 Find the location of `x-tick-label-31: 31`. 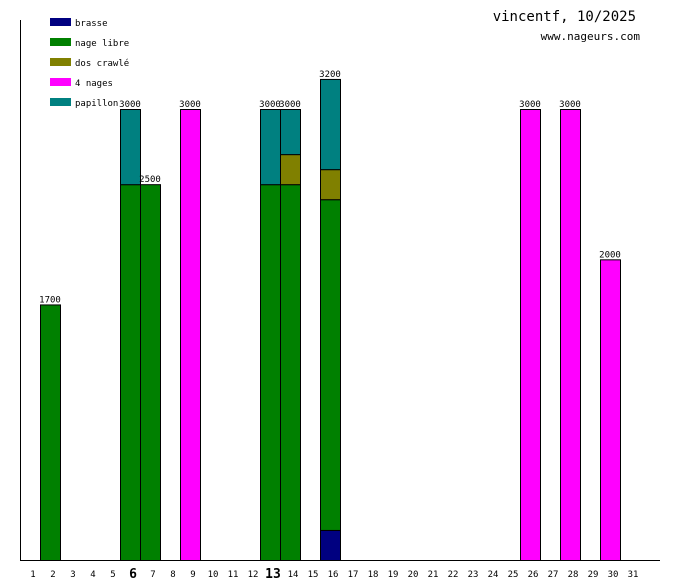

x-tick-label-31: 31 is located at coordinates (633, 575).